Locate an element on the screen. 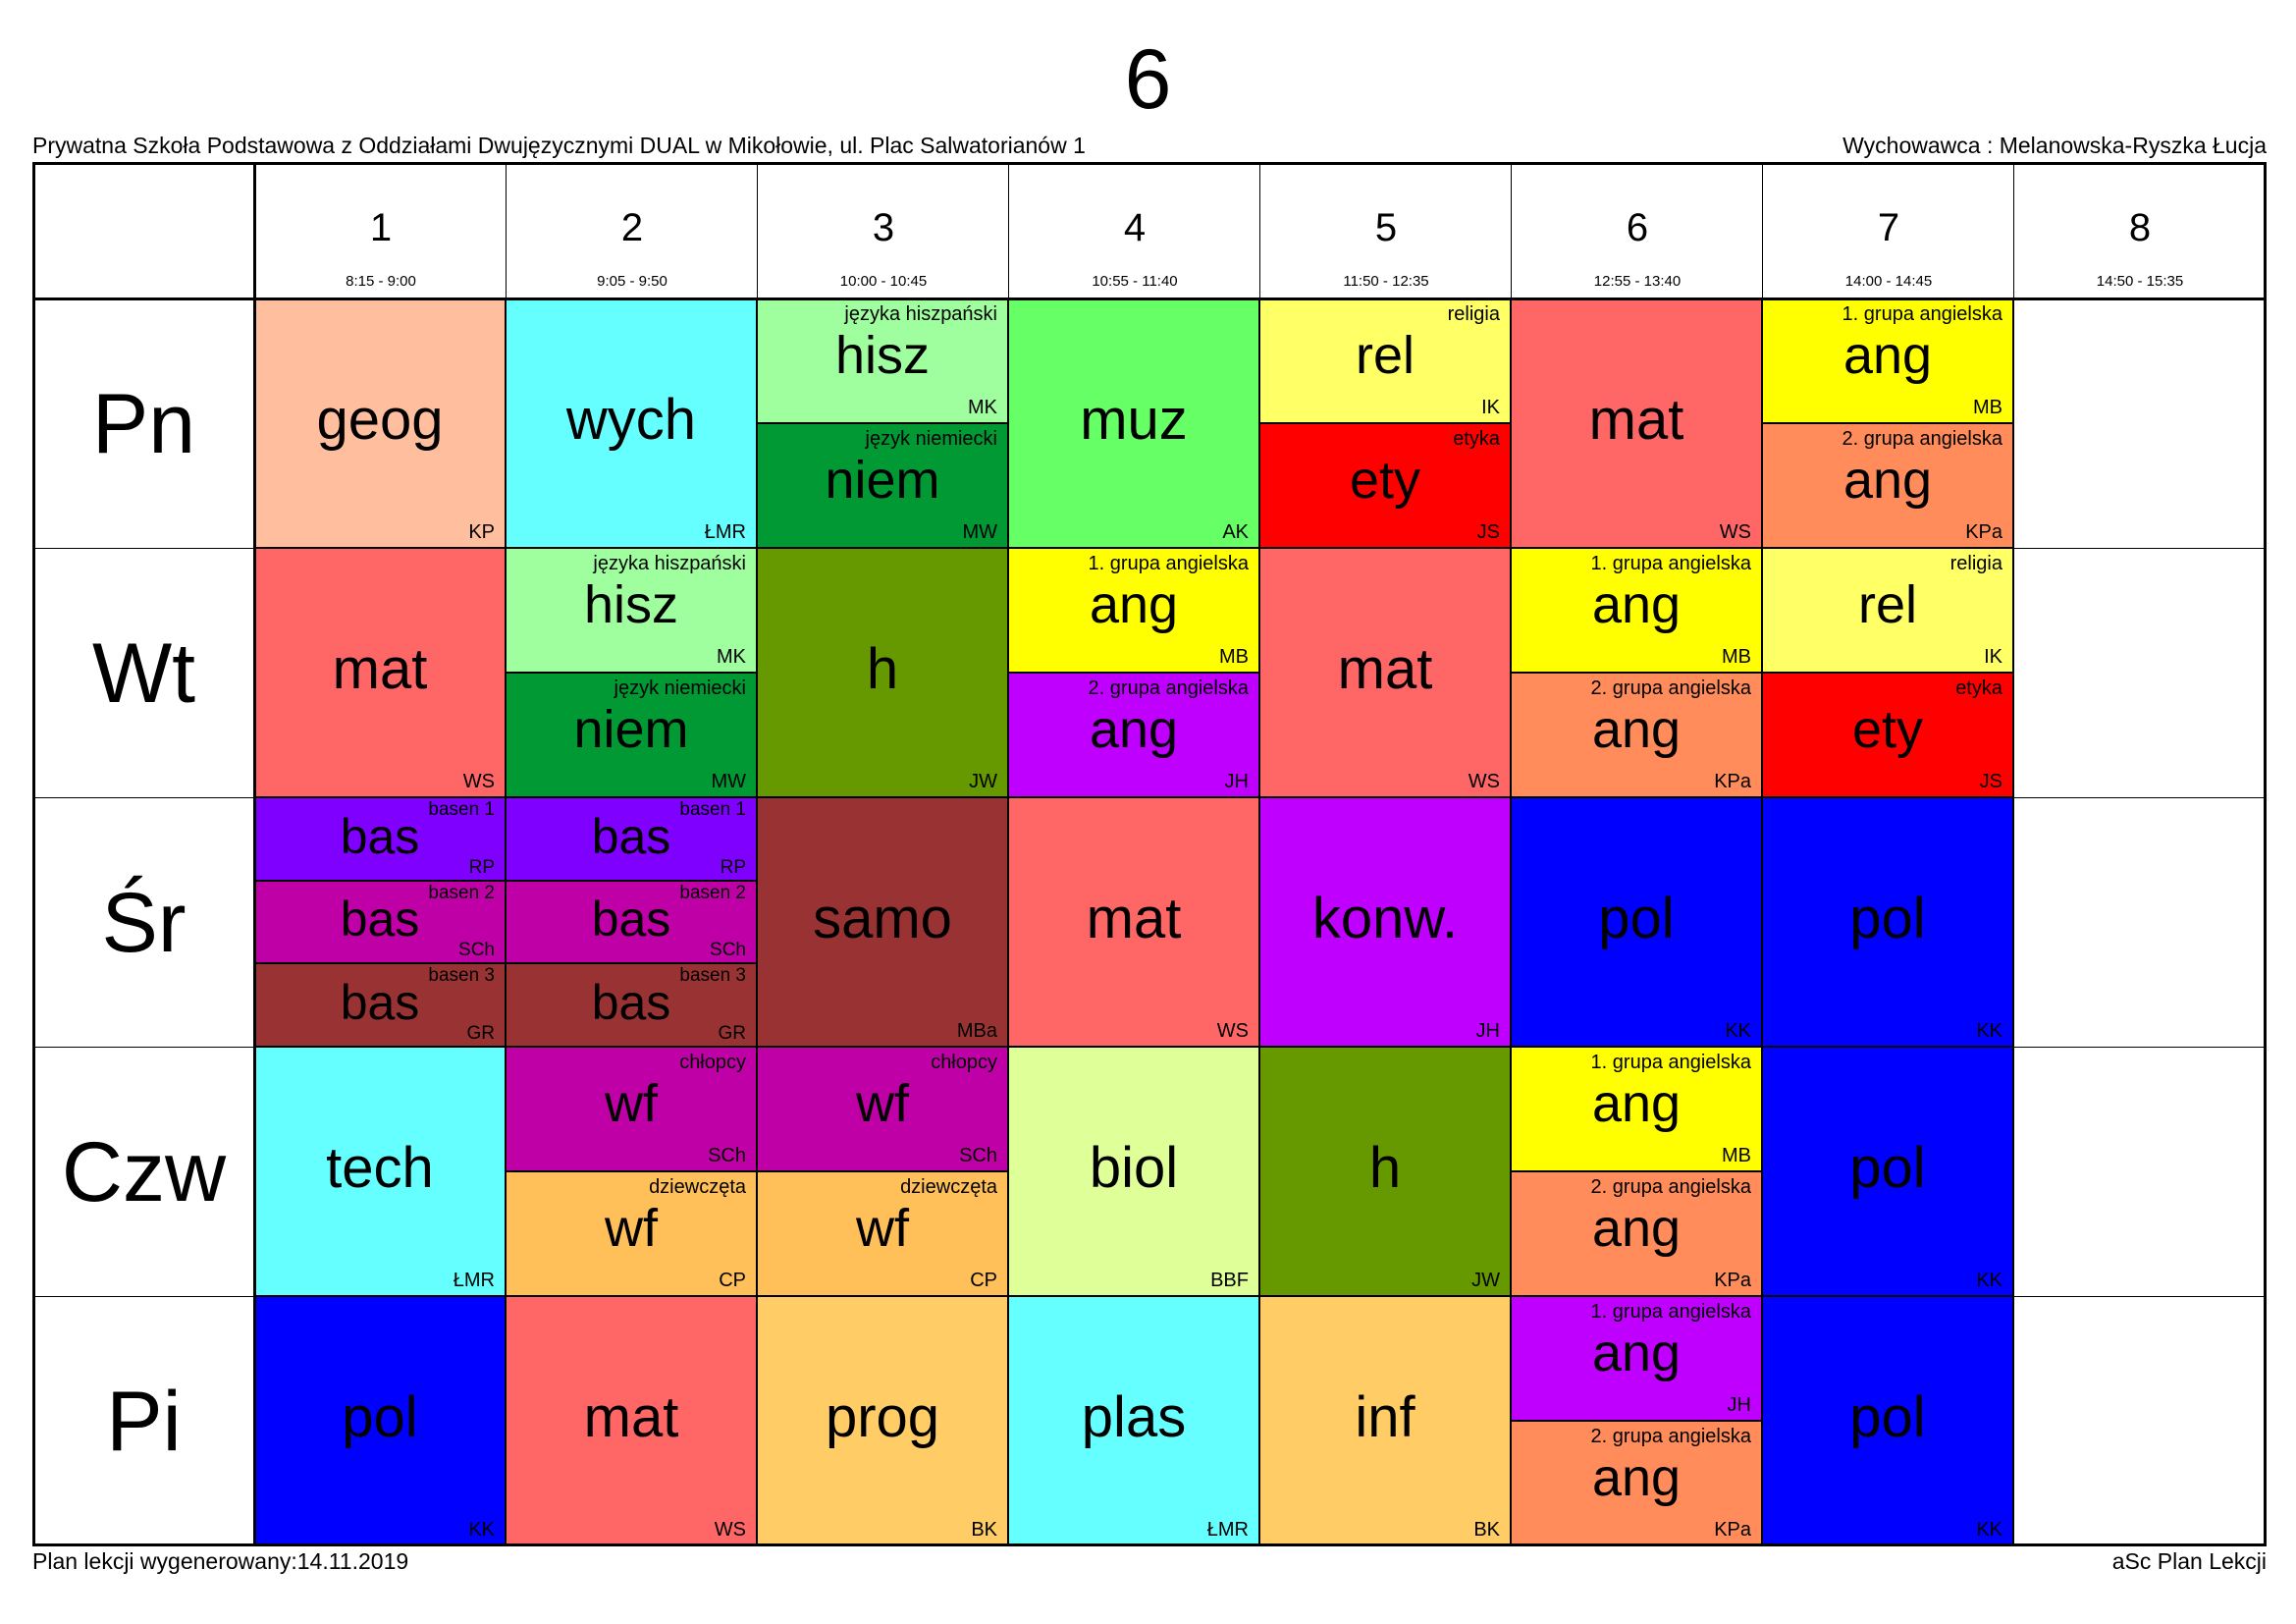 This screenshot has width=2296, height=1624. lesson-group: 2. grupa angielska is located at coordinates (1670, 1187).